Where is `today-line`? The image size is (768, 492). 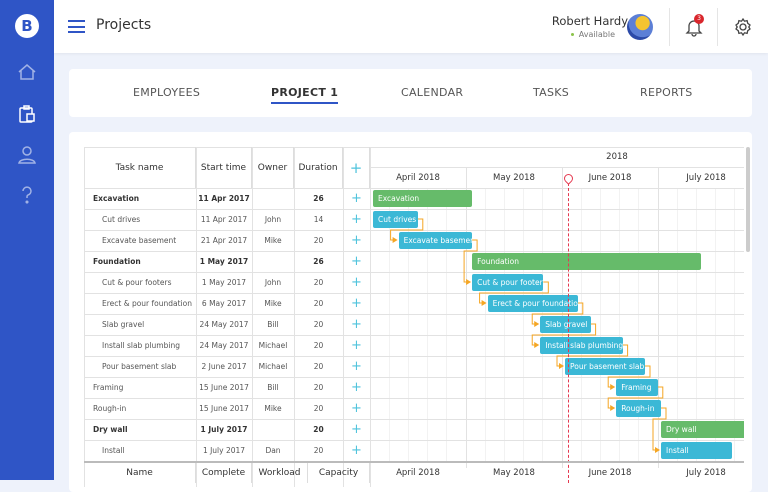 today-line is located at coordinates (569, 333).